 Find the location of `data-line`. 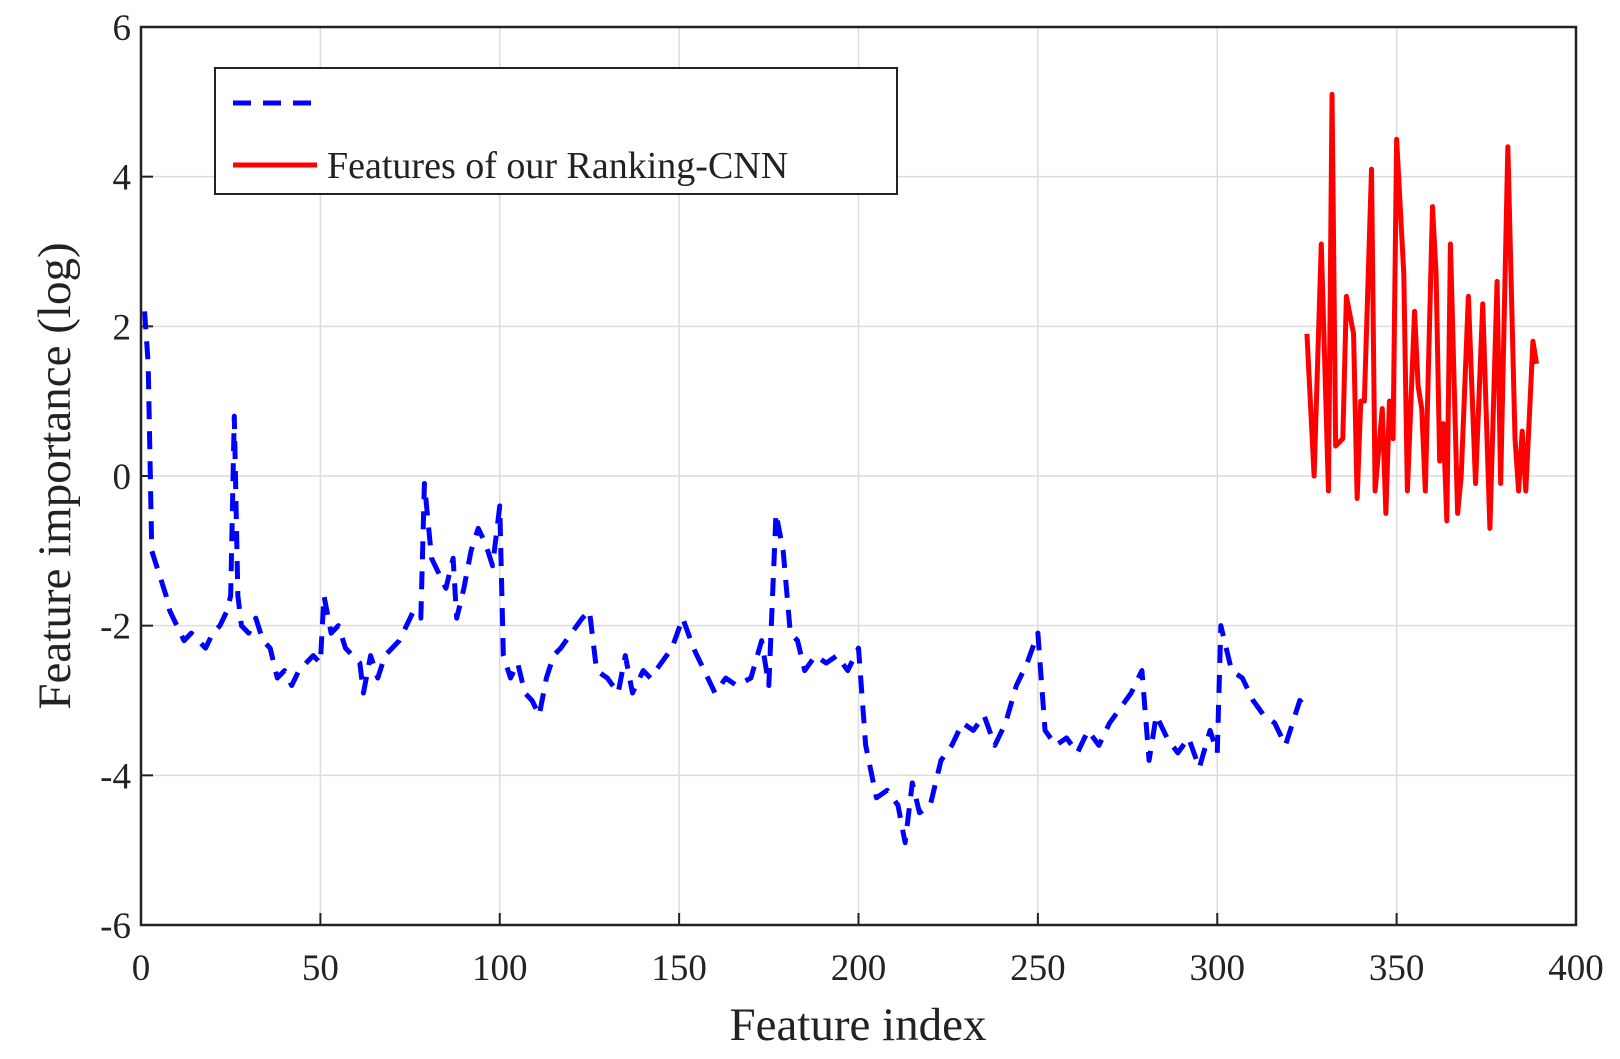

data-line is located at coordinates (1422, 311).